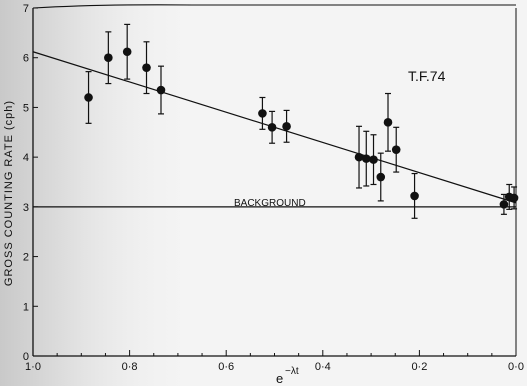 Image resolution: width=527 pixels, height=386 pixels. Describe the element at coordinates (26, 9) in the screenshot. I see `y-tick-label: 7` at that location.